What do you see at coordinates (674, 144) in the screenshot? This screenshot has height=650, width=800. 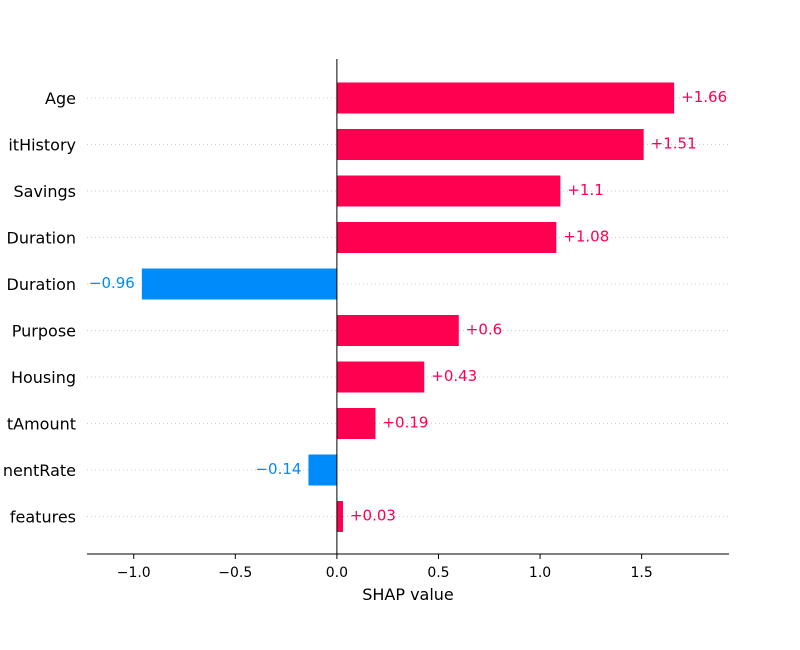 I see `value-label: +1.51` at bounding box center [674, 144].